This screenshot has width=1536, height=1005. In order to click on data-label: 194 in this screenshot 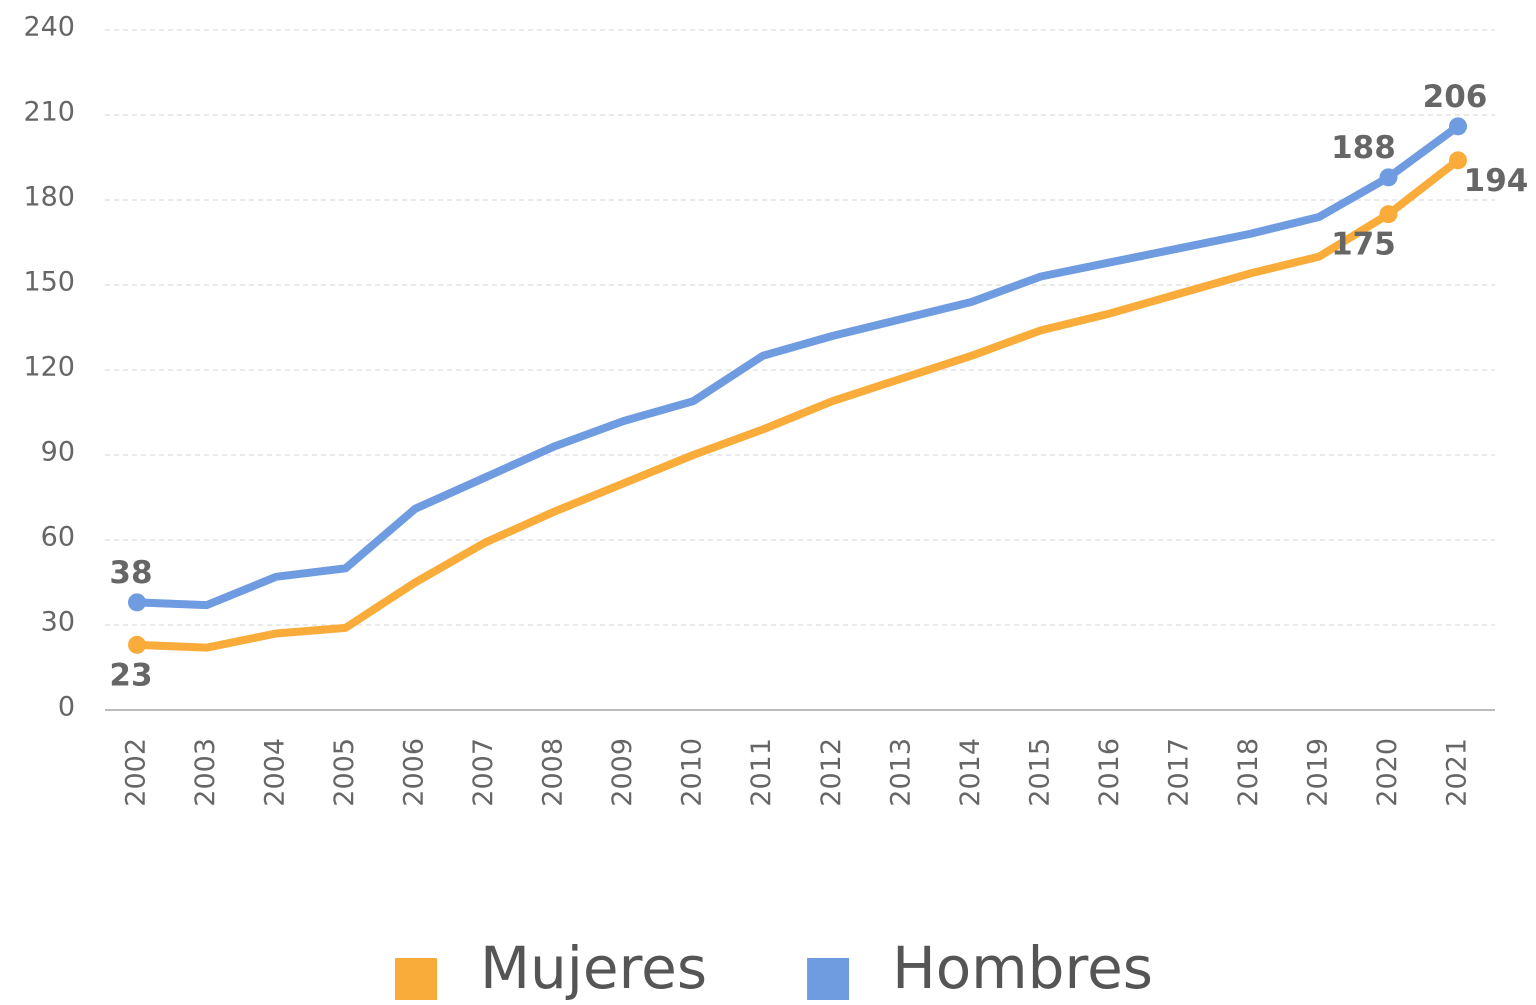, I will do `click(1496, 181)`.